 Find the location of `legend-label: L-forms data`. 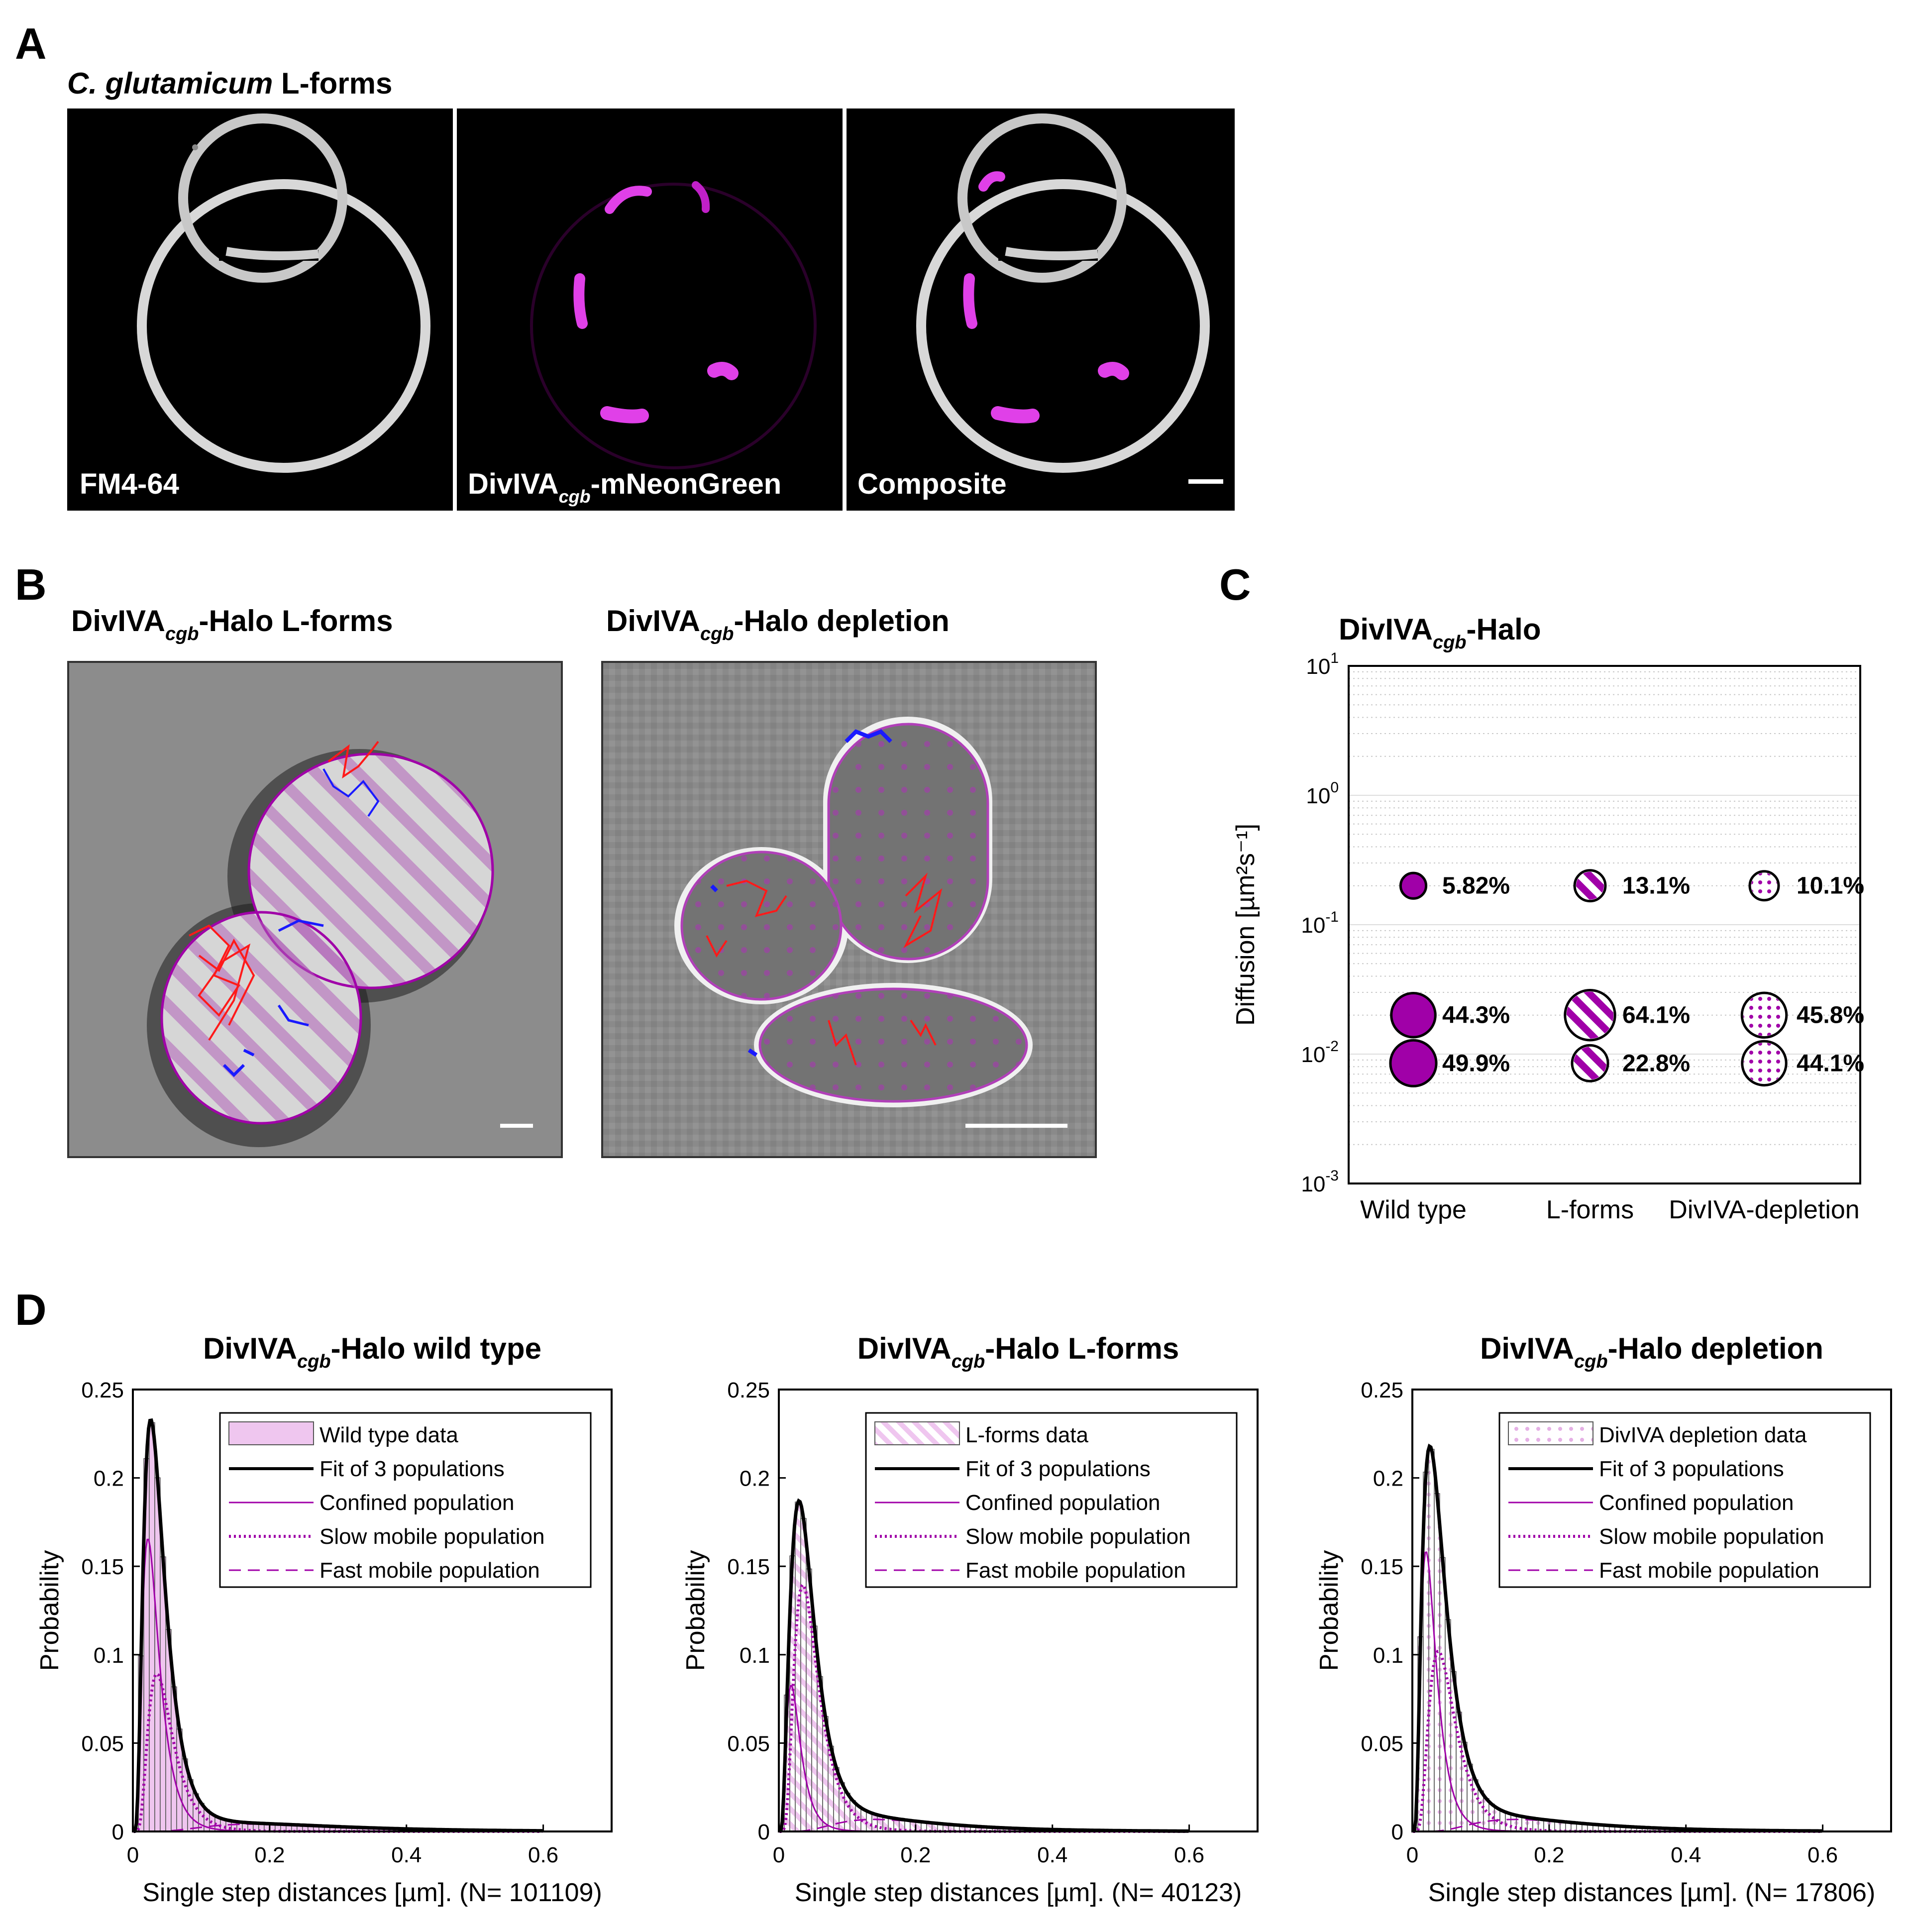

legend-label: L-forms data is located at coordinates (1027, 1435).